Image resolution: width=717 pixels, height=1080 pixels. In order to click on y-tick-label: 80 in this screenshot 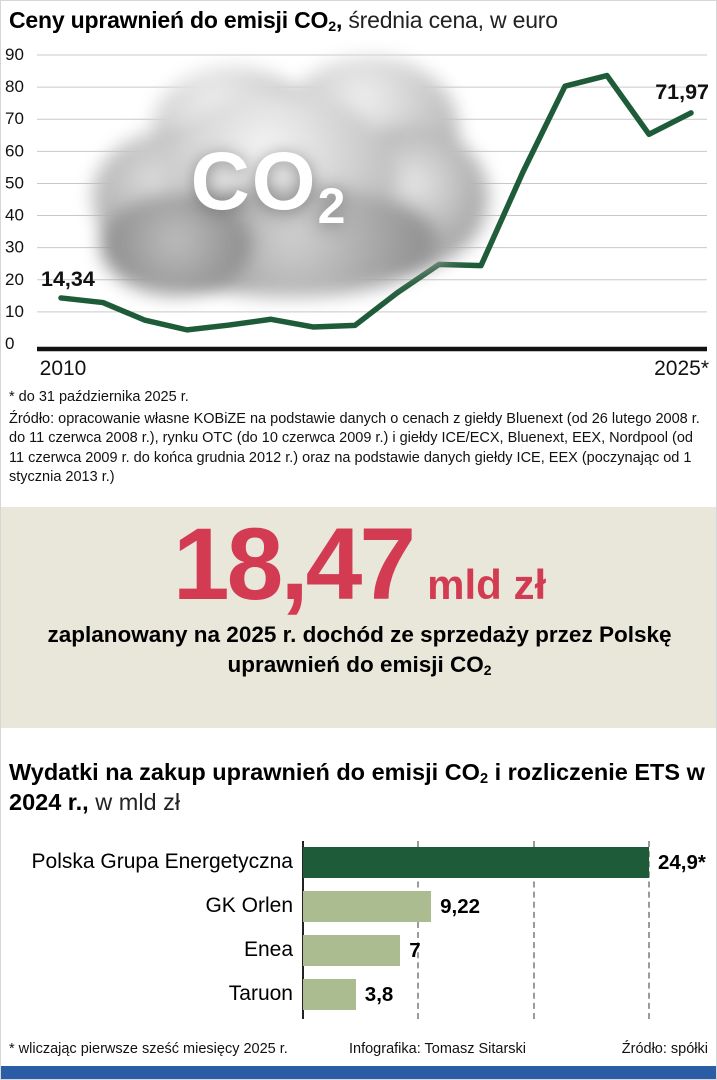, I will do `click(14, 86)`.